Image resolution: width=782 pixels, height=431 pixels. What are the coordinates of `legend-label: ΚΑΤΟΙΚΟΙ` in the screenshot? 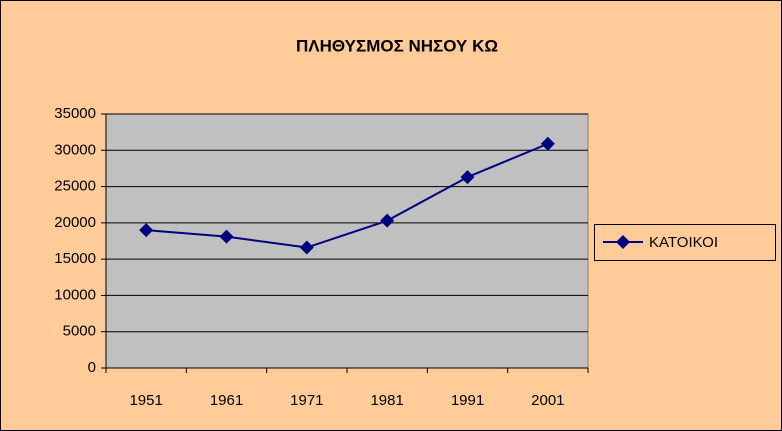 It's located at (683, 242).